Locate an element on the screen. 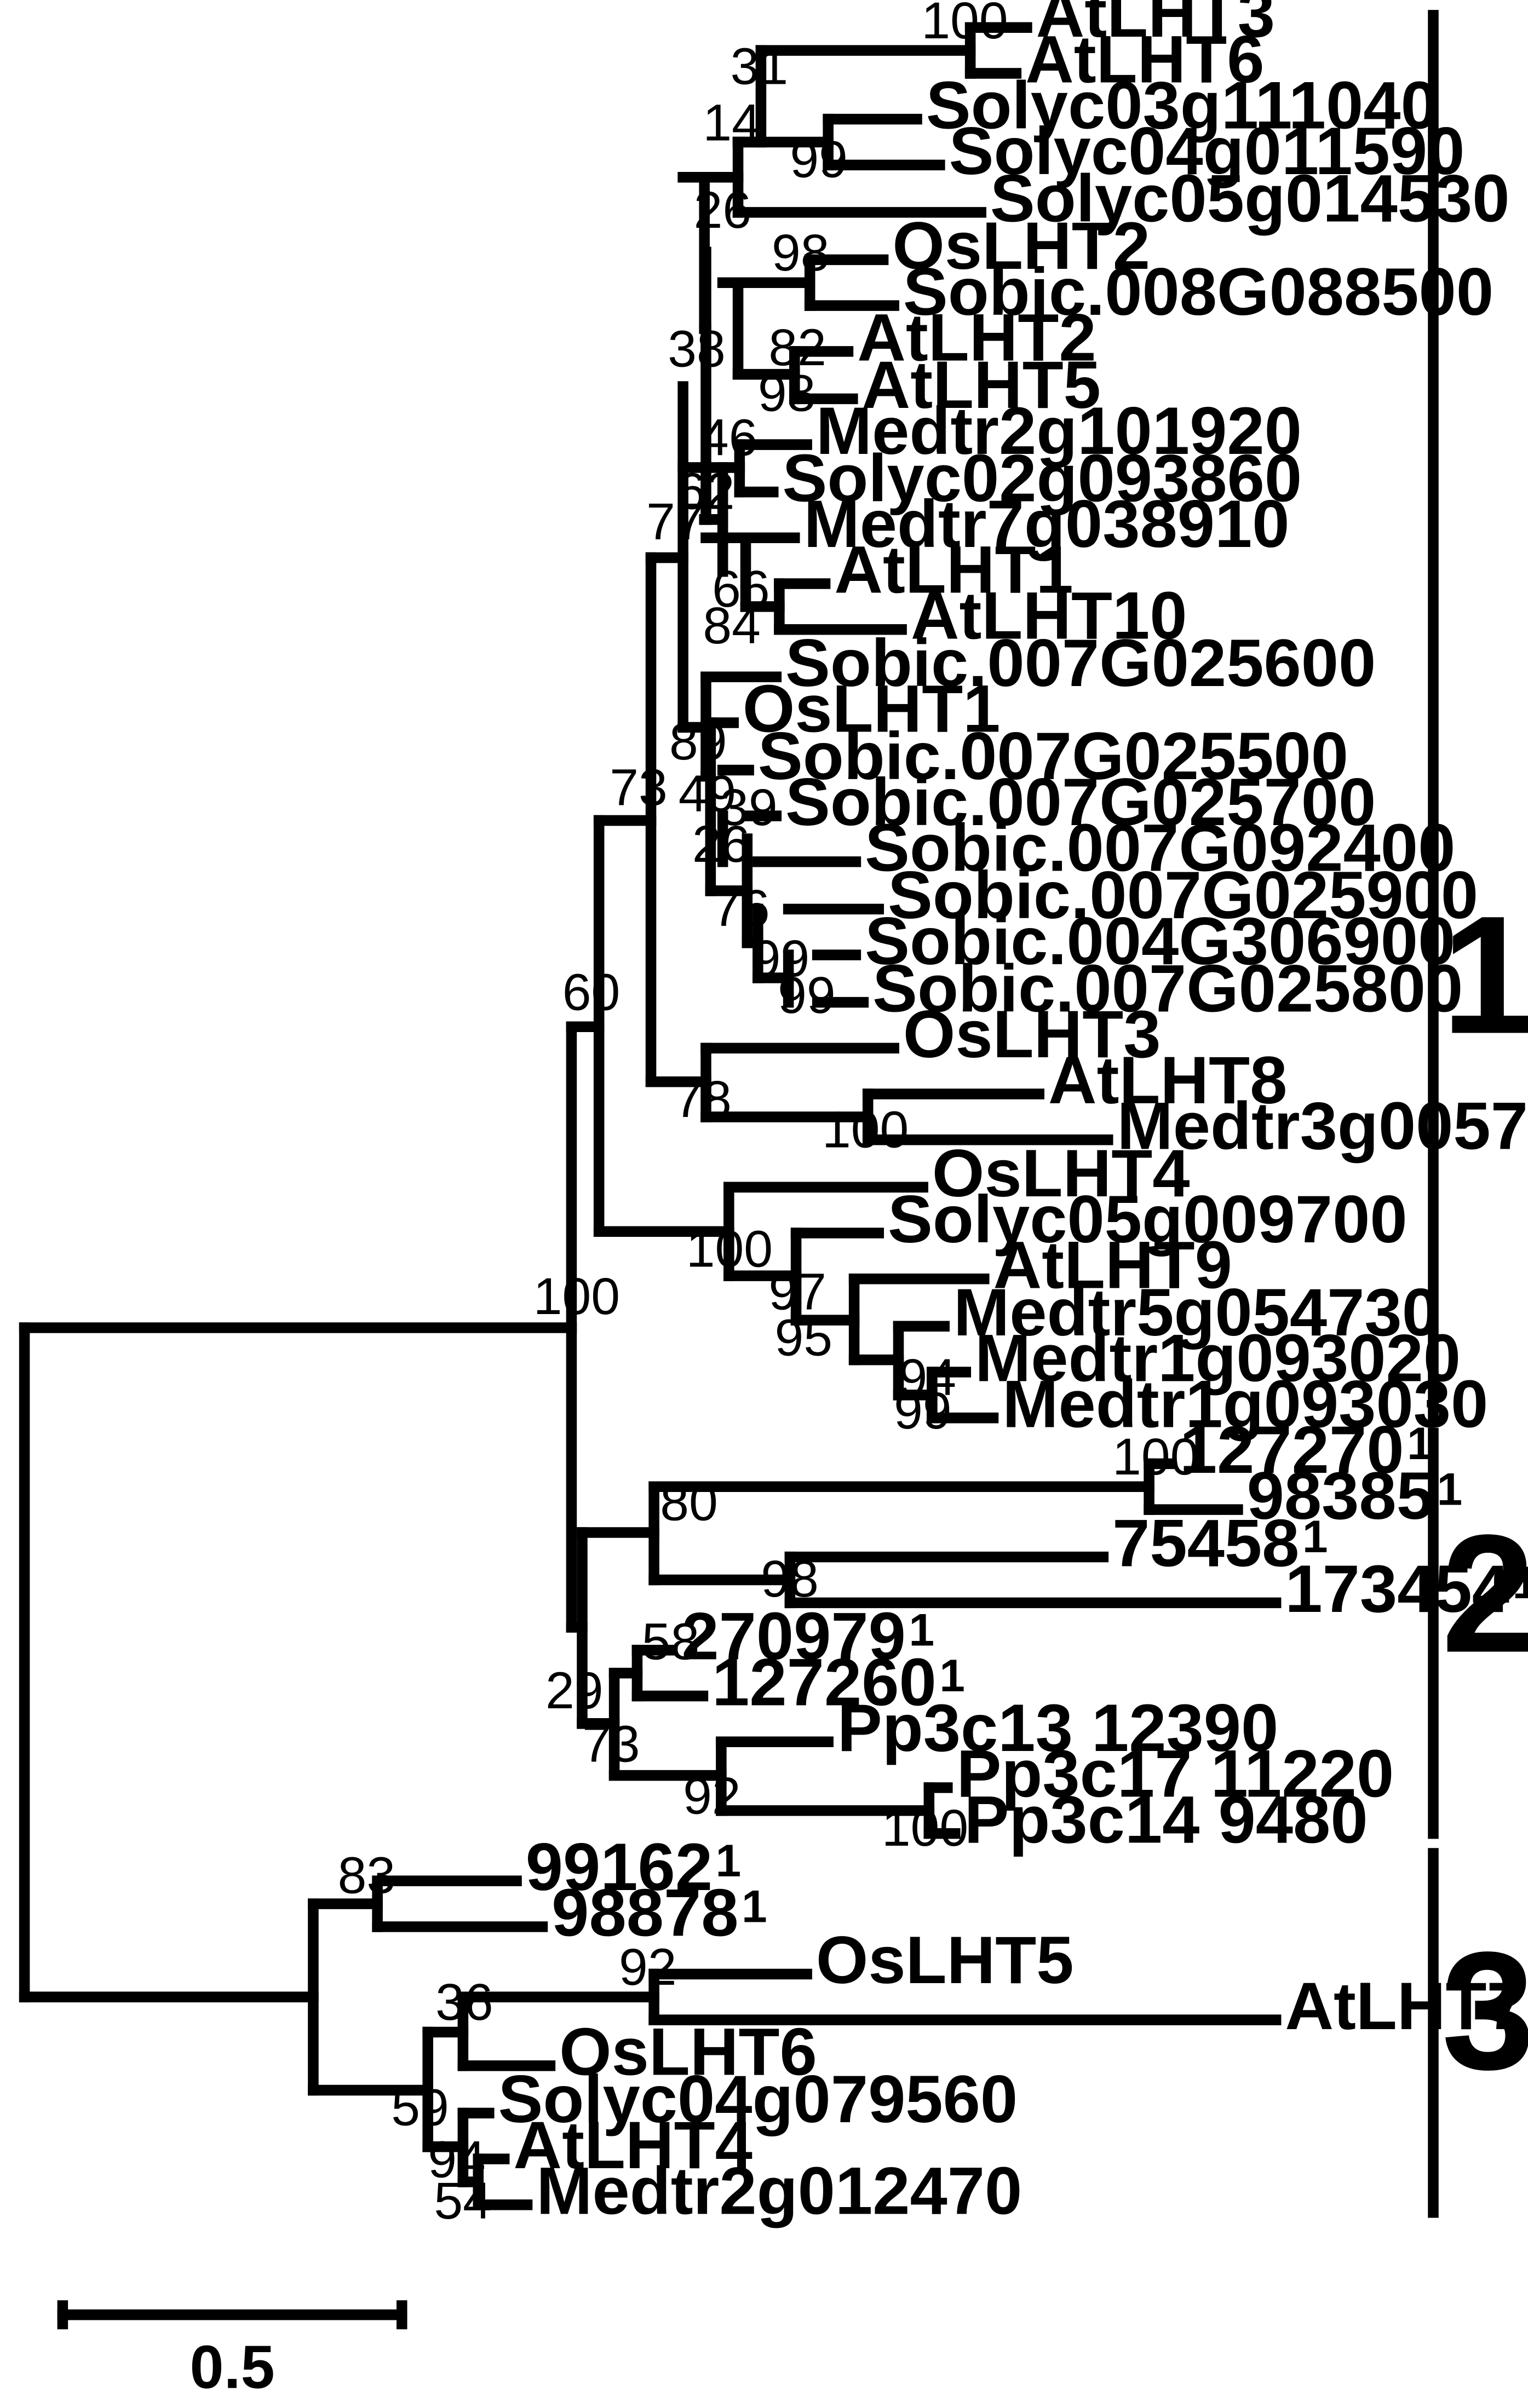 The height and width of the screenshot is (2408, 1528). taxon-label: Medtr2g101920 is located at coordinates (1059, 431).